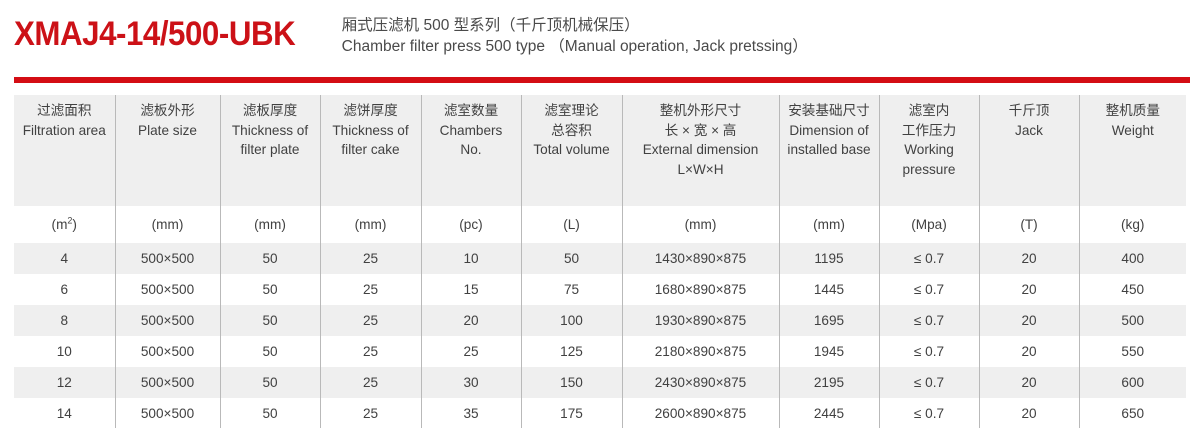 The image size is (1200, 428). What do you see at coordinates (1029, 224) in the screenshot?
I see `column-unit-9: (T)` at bounding box center [1029, 224].